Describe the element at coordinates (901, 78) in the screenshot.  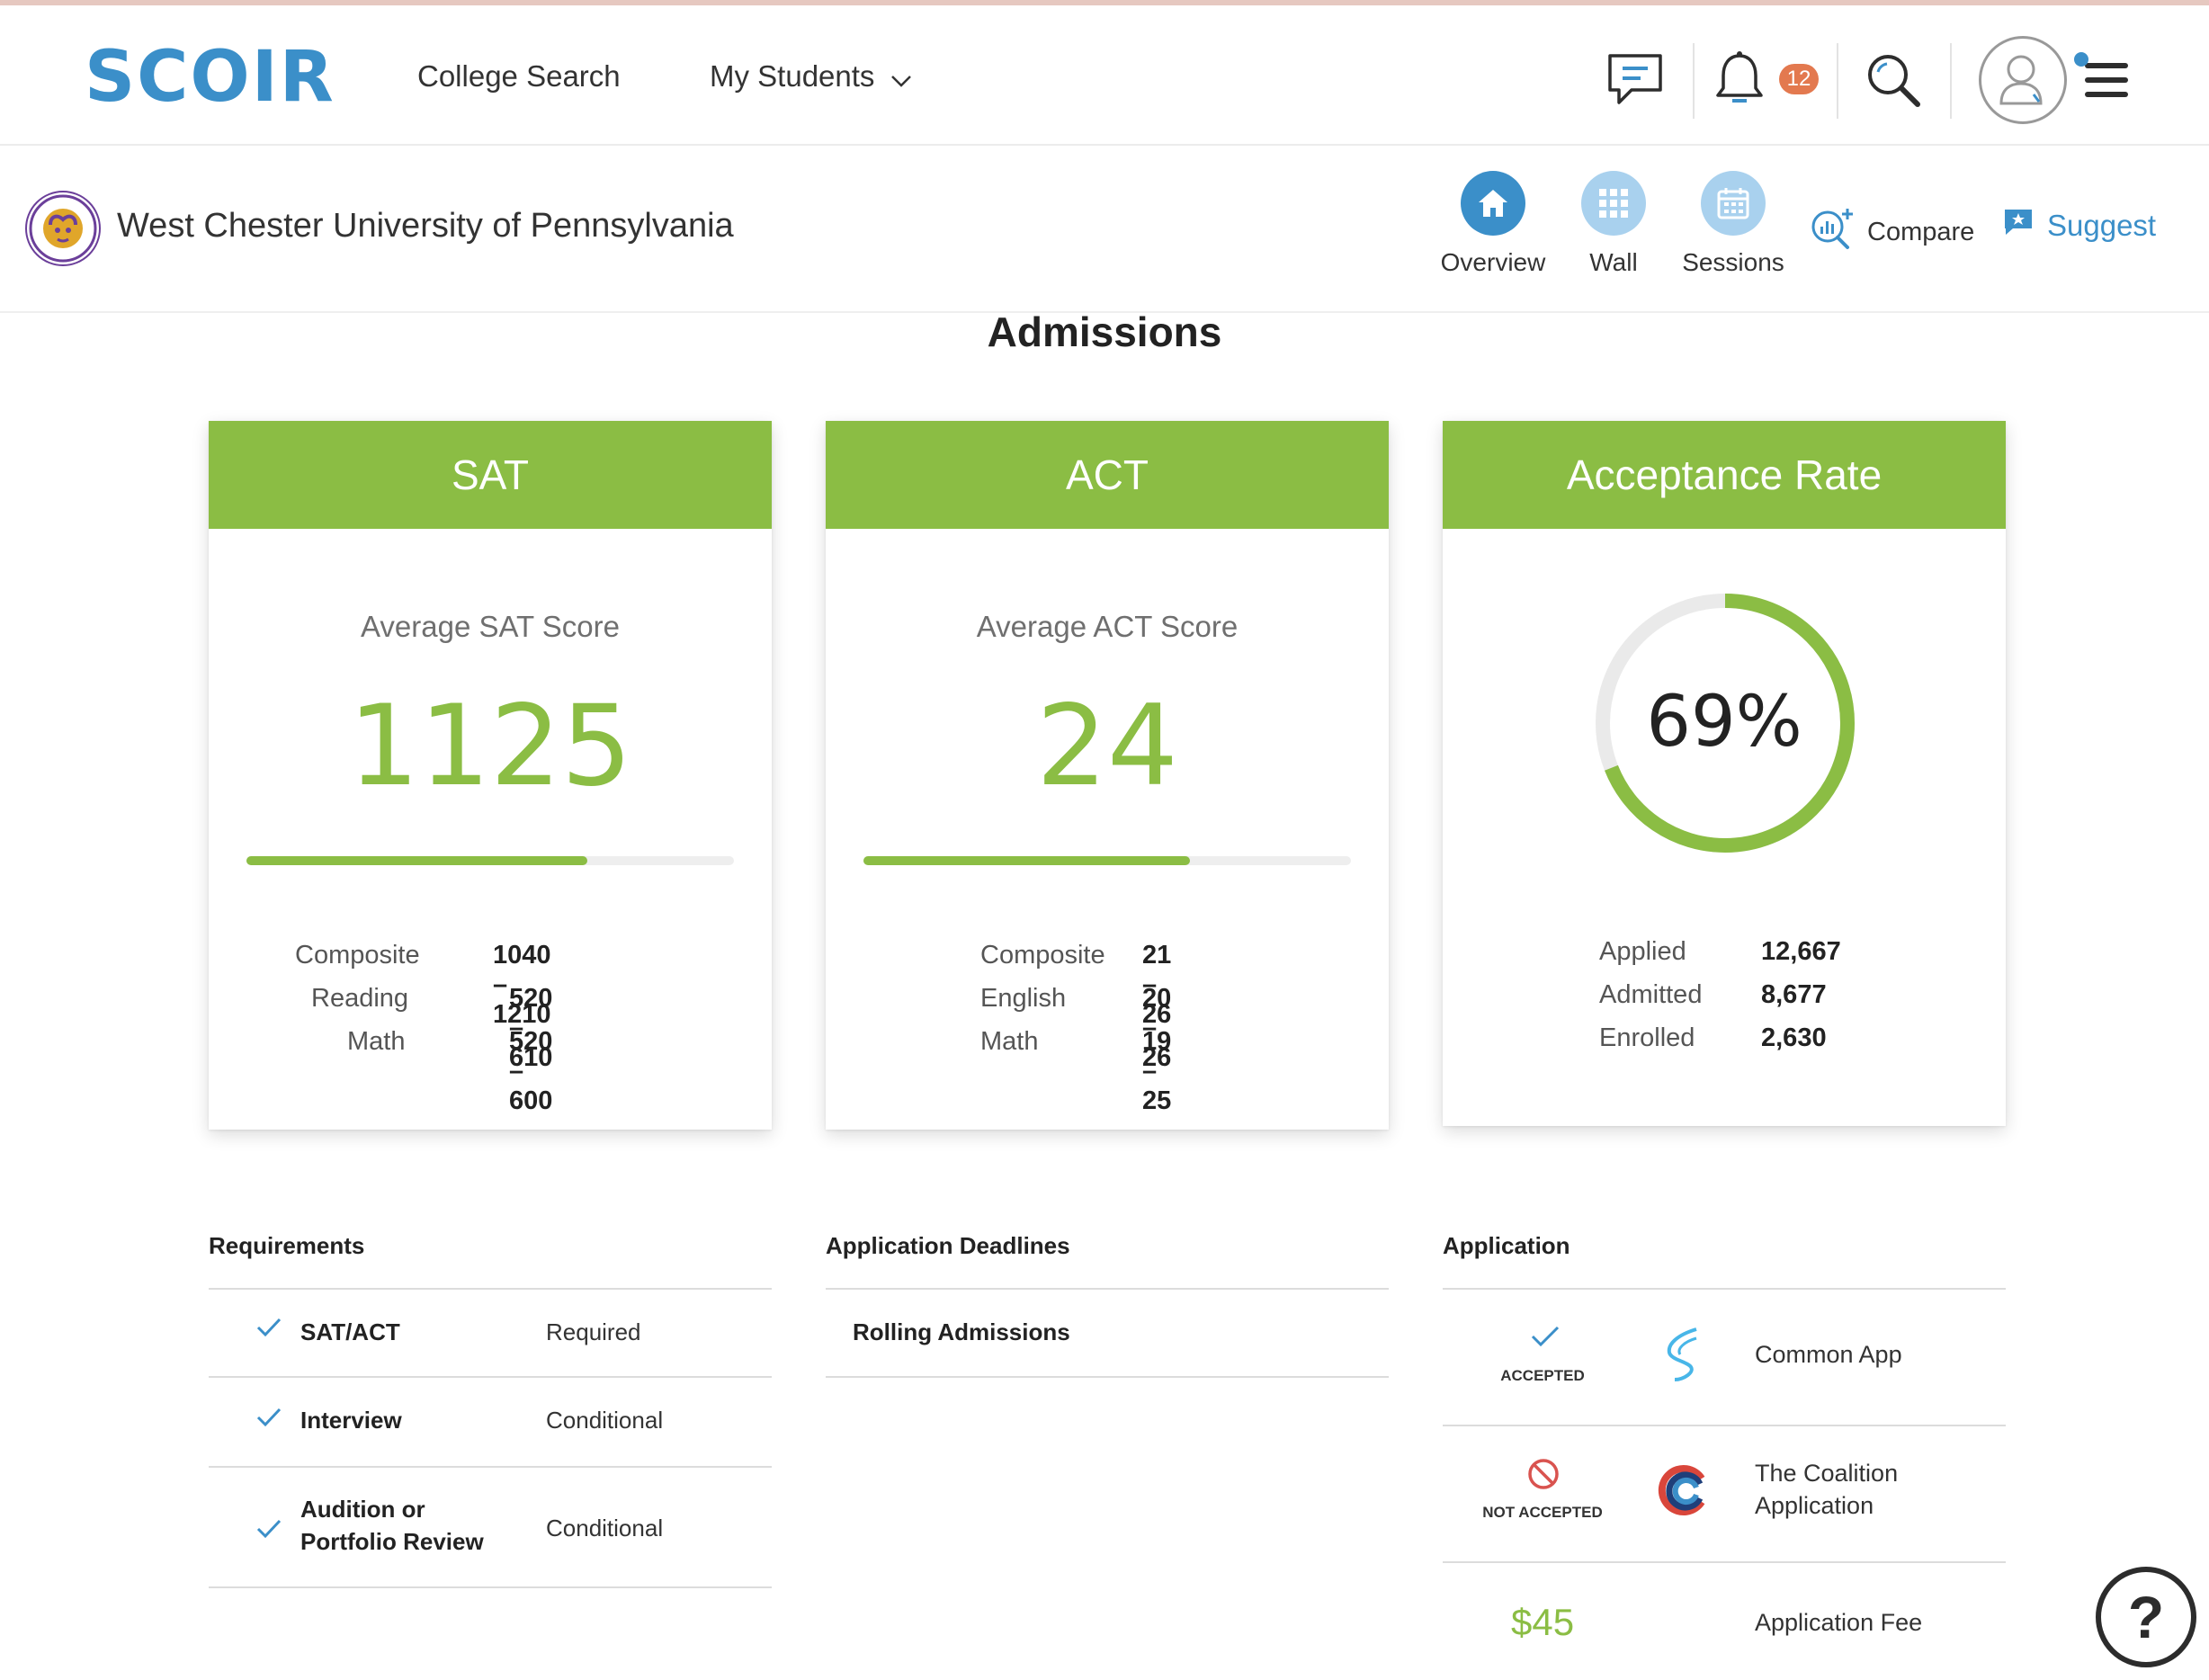
I see `chevron-down-icon` at that location.